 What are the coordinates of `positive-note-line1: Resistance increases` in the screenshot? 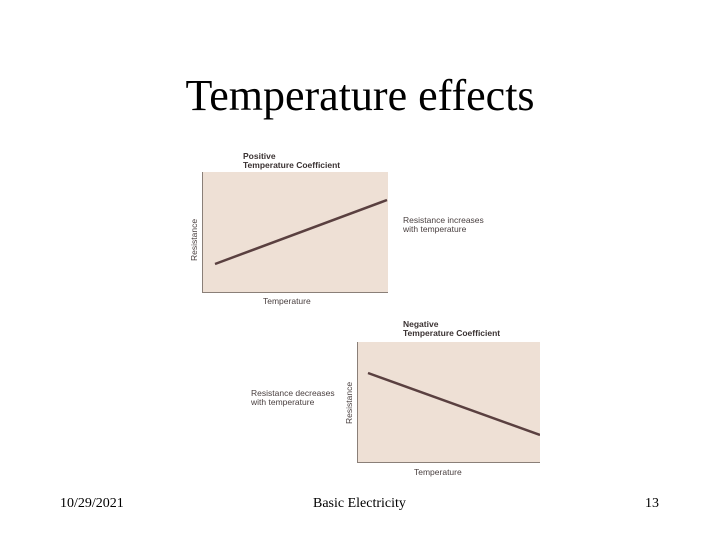 It's located at (443, 220).